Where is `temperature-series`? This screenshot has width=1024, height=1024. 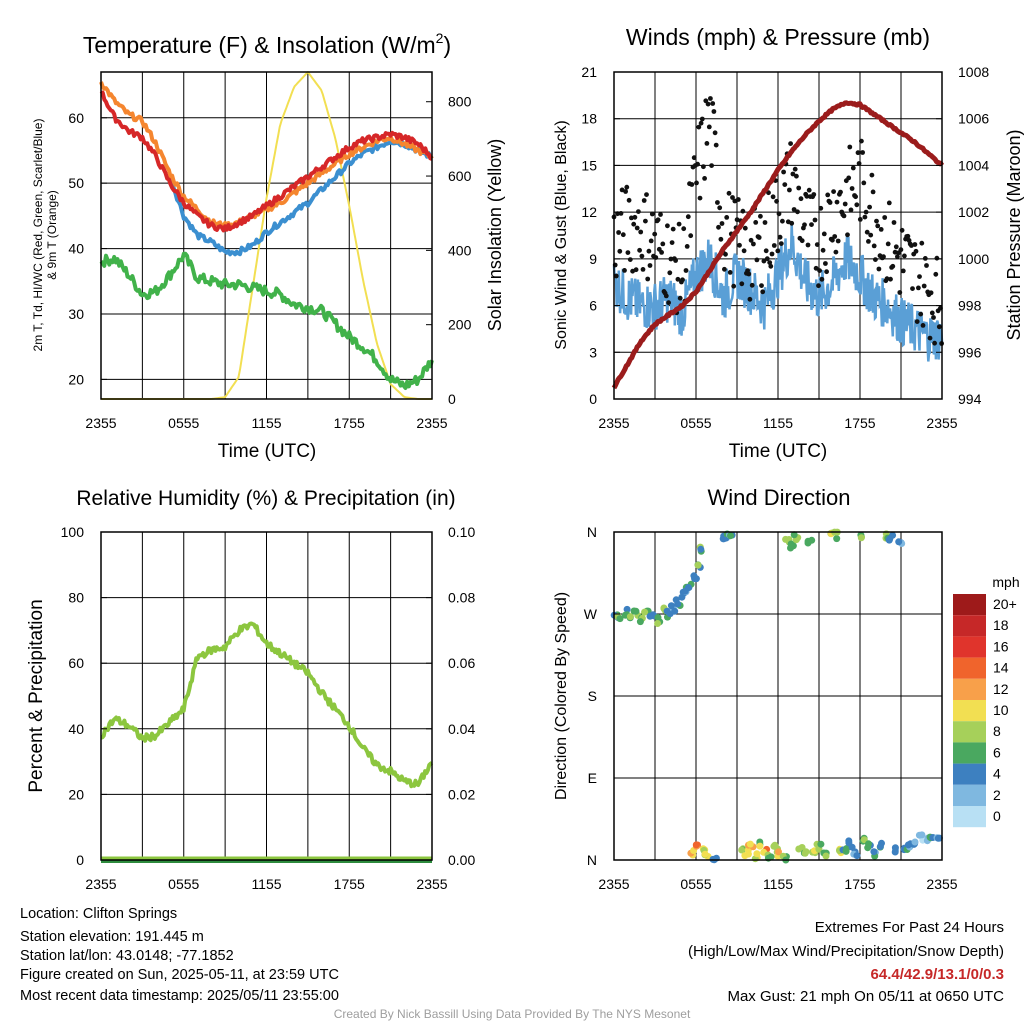
temperature-series is located at coordinates (266, 235).